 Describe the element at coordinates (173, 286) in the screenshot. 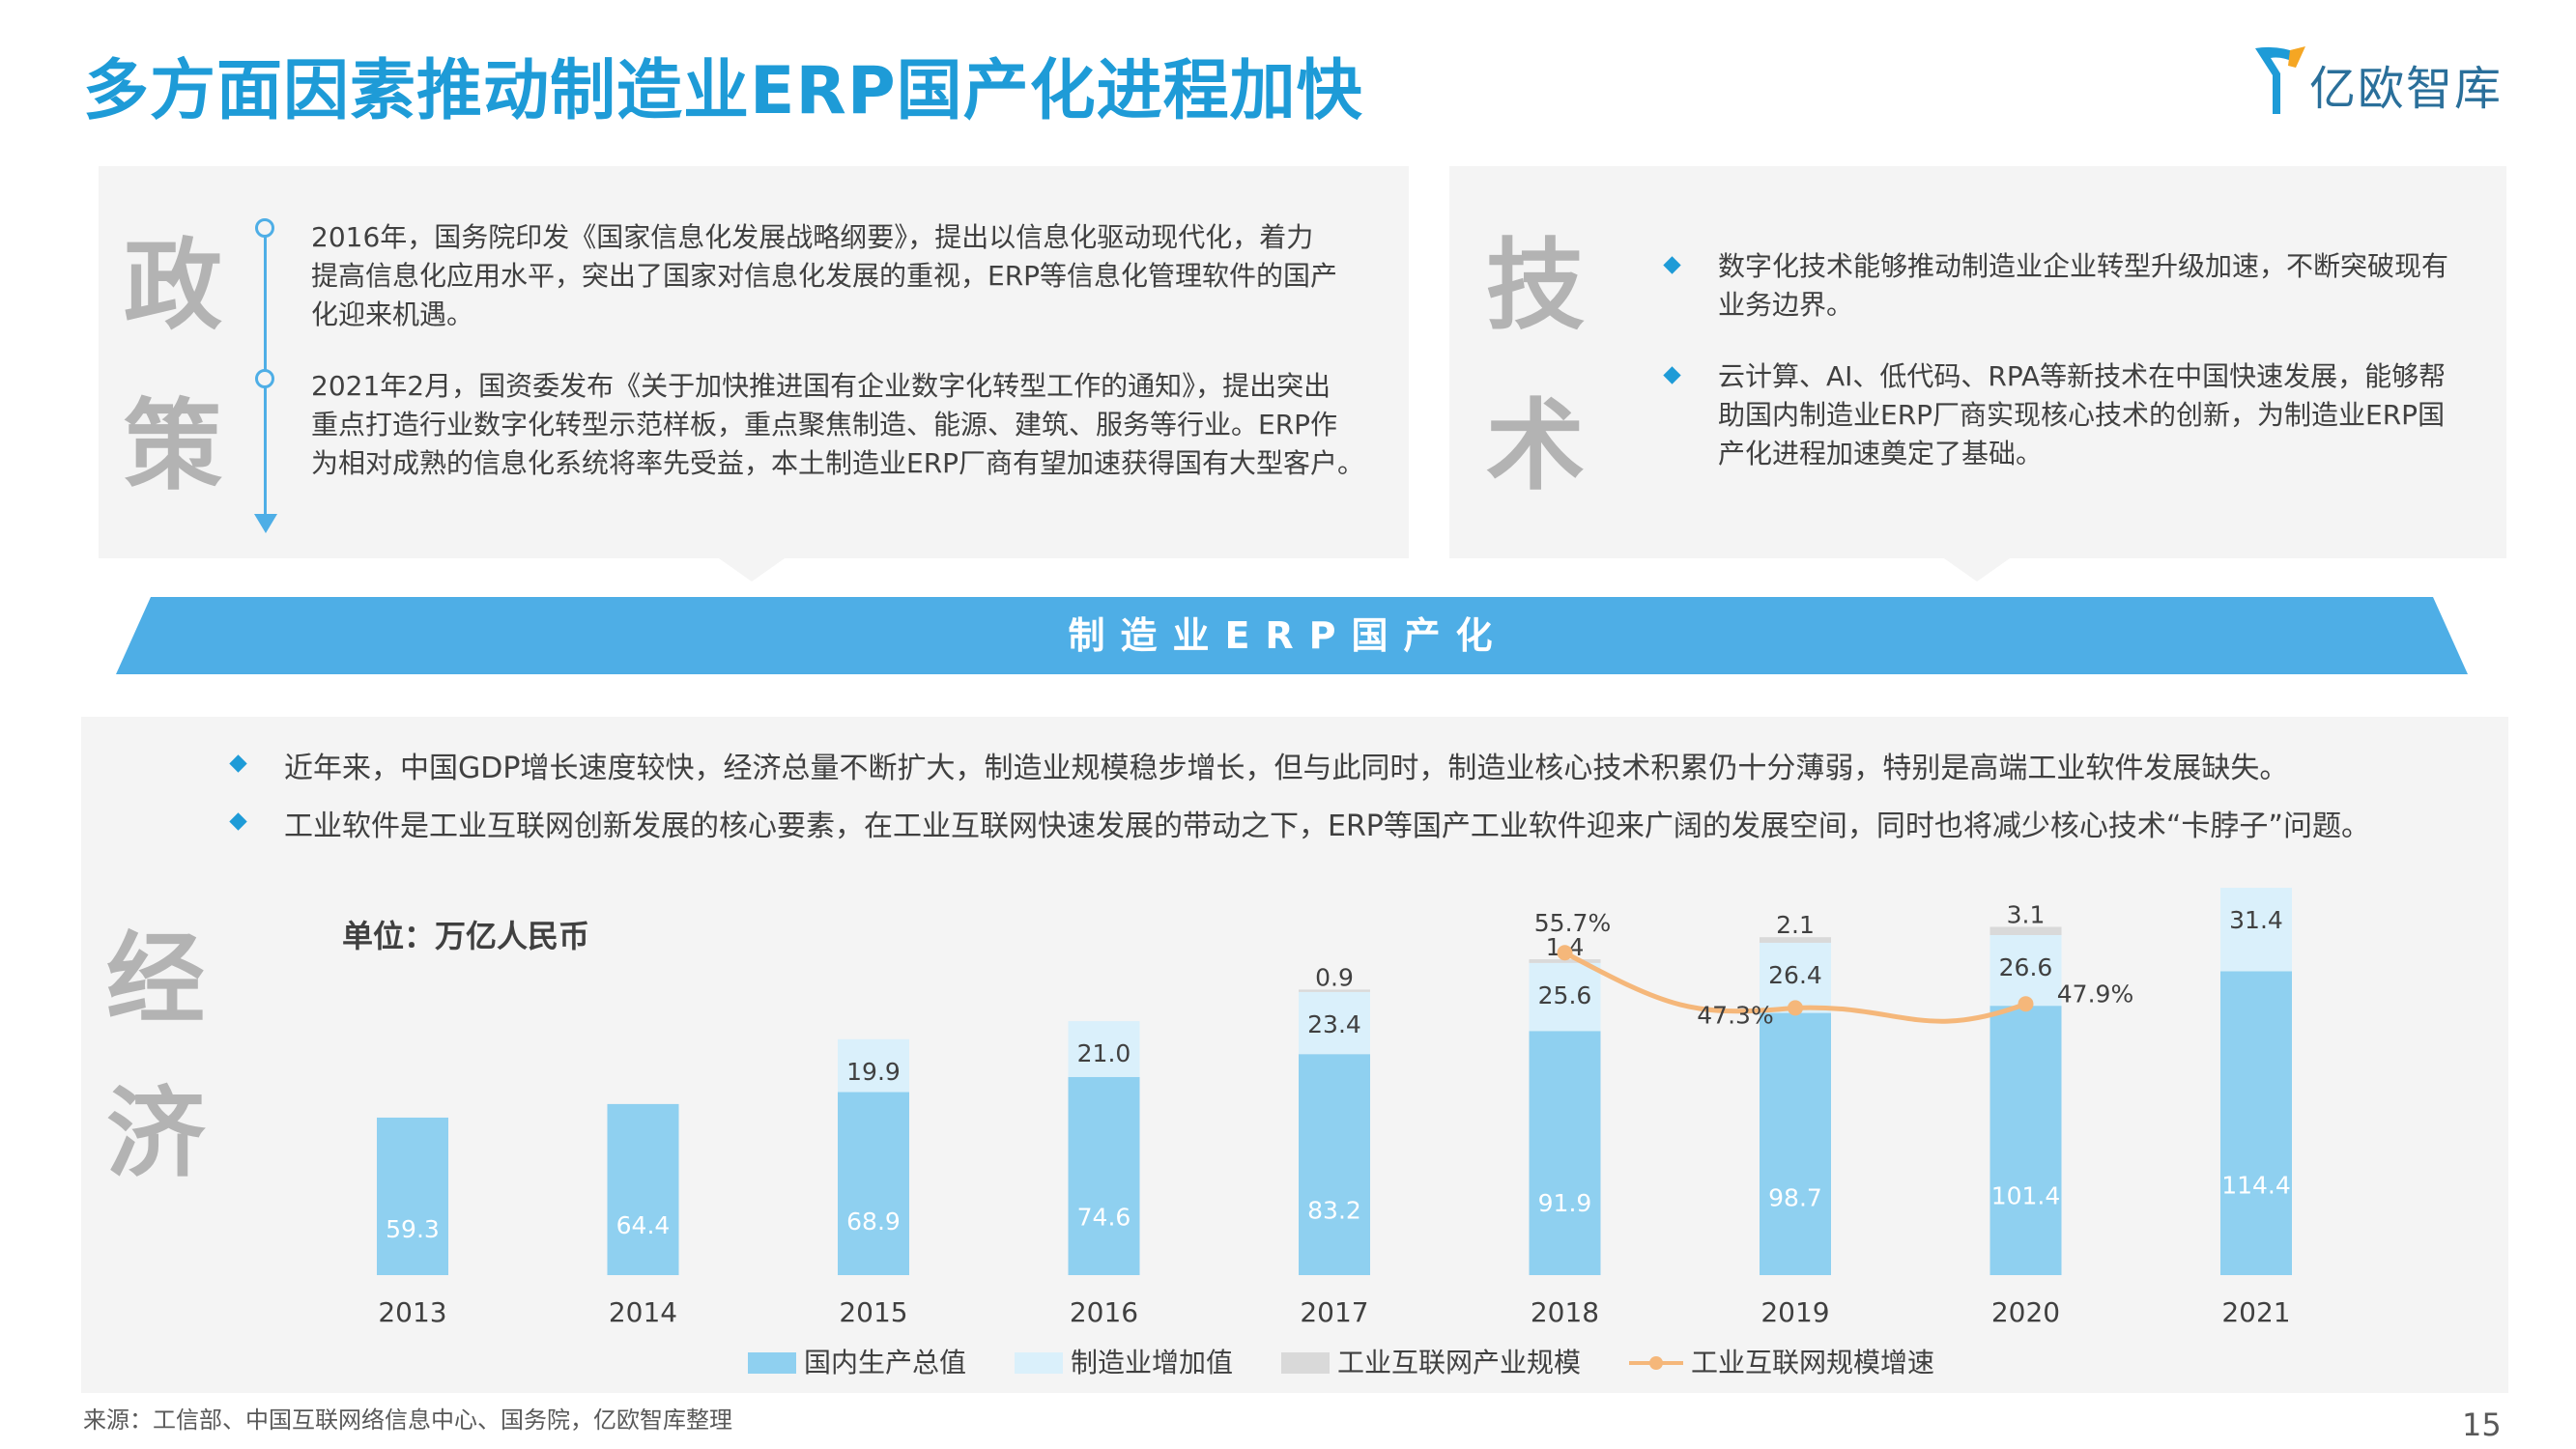

I see `policy-char-1: 政` at that location.